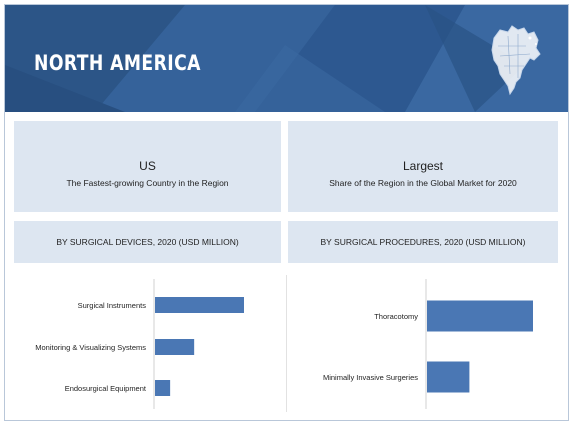 The height and width of the screenshot is (430, 575). What do you see at coordinates (106, 388) in the screenshot?
I see `category-label: Endosurgical Equipment` at bounding box center [106, 388].